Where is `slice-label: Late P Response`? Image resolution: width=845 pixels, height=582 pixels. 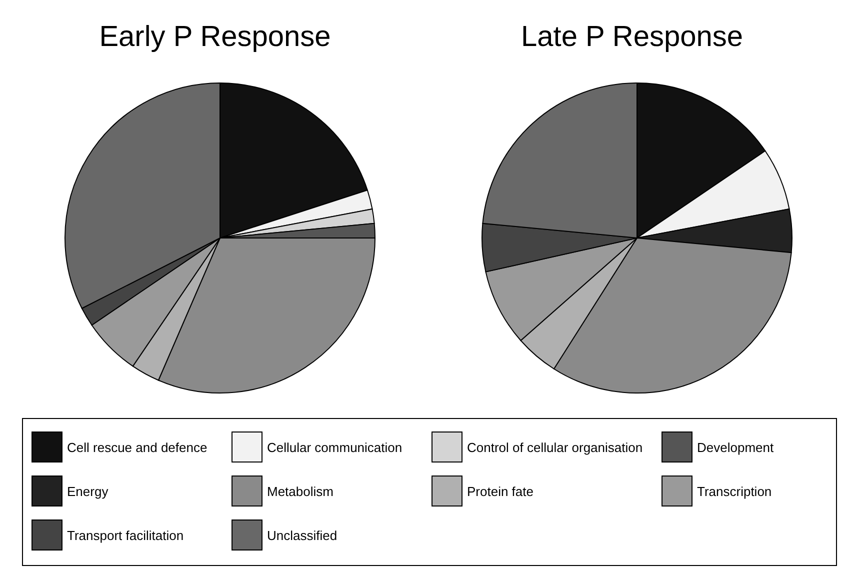
slice-label: Late P Response is located at coordinates (632, 37).